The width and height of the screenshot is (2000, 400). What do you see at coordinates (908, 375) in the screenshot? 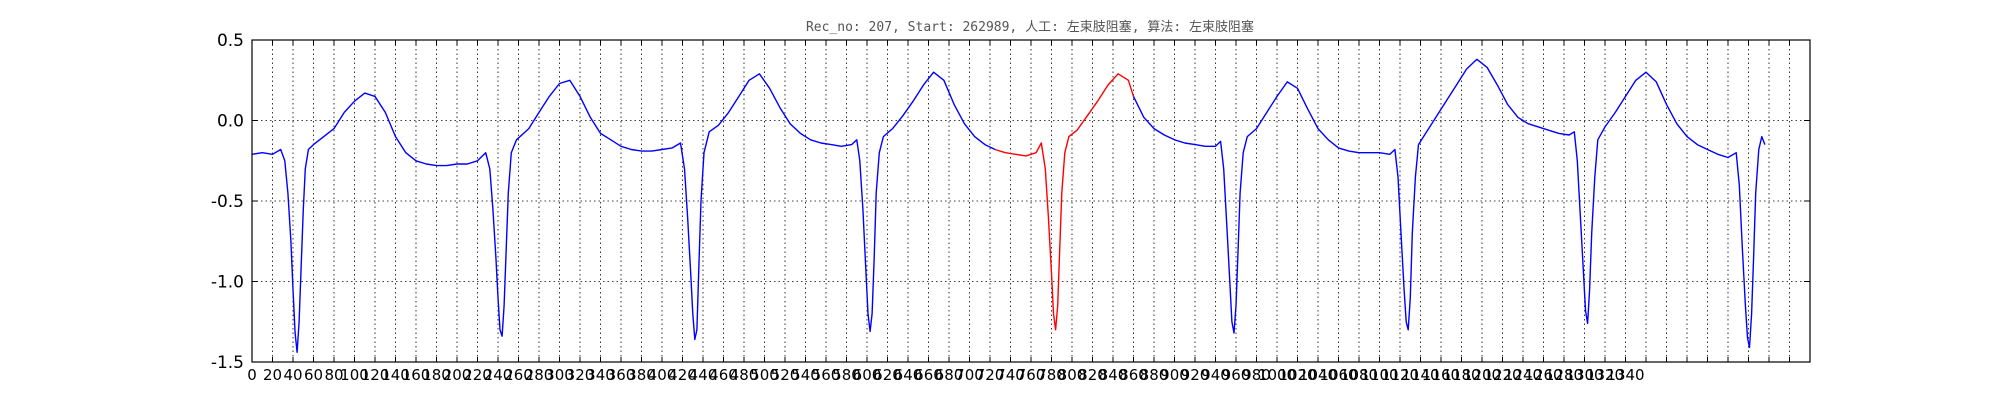
I see `x-tick-label: 640` at bounding box center [908, 375].